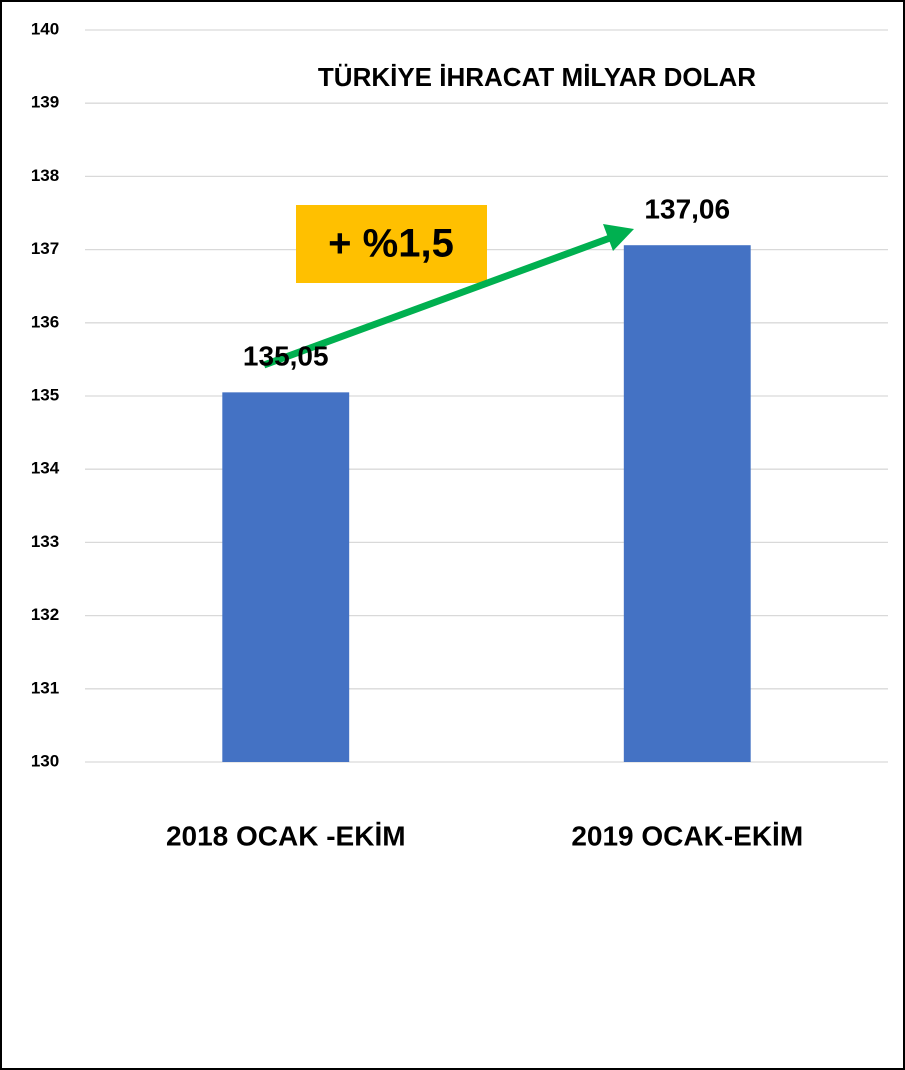  I want to click on x-tick-label: 2018 OCAK -EKİM, so click(286, 835).